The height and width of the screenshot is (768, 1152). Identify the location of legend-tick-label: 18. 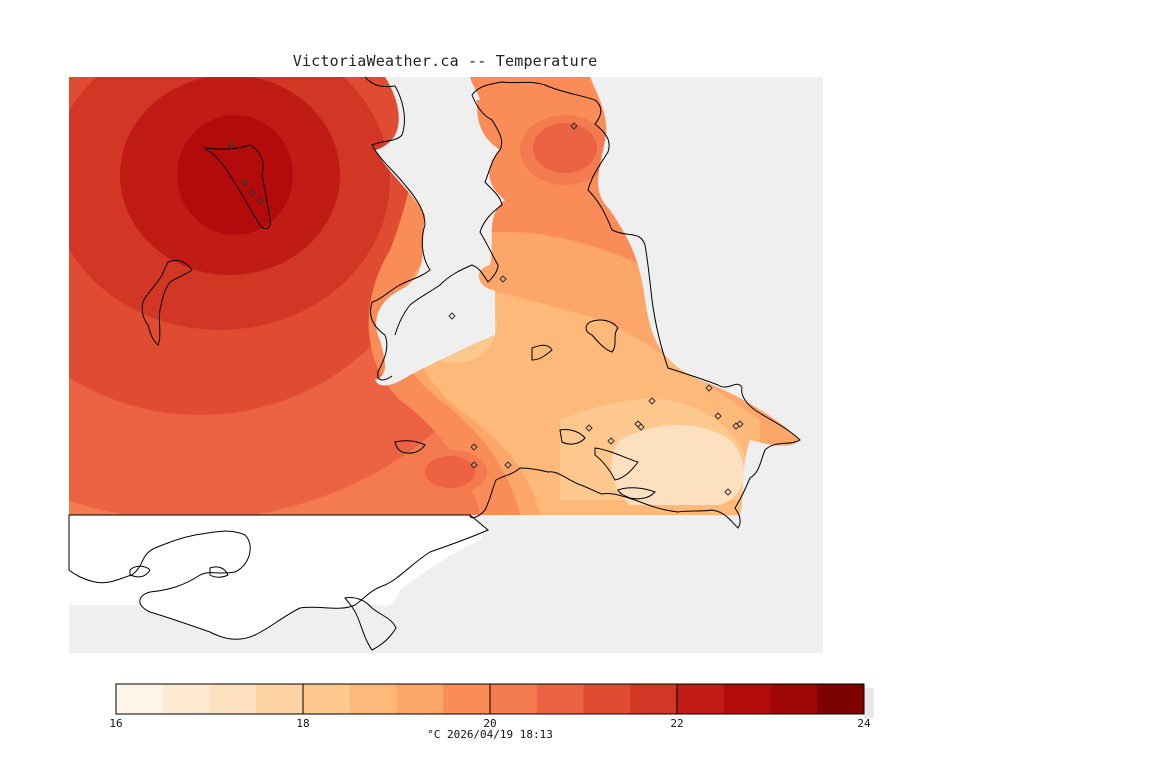
(302, 723).